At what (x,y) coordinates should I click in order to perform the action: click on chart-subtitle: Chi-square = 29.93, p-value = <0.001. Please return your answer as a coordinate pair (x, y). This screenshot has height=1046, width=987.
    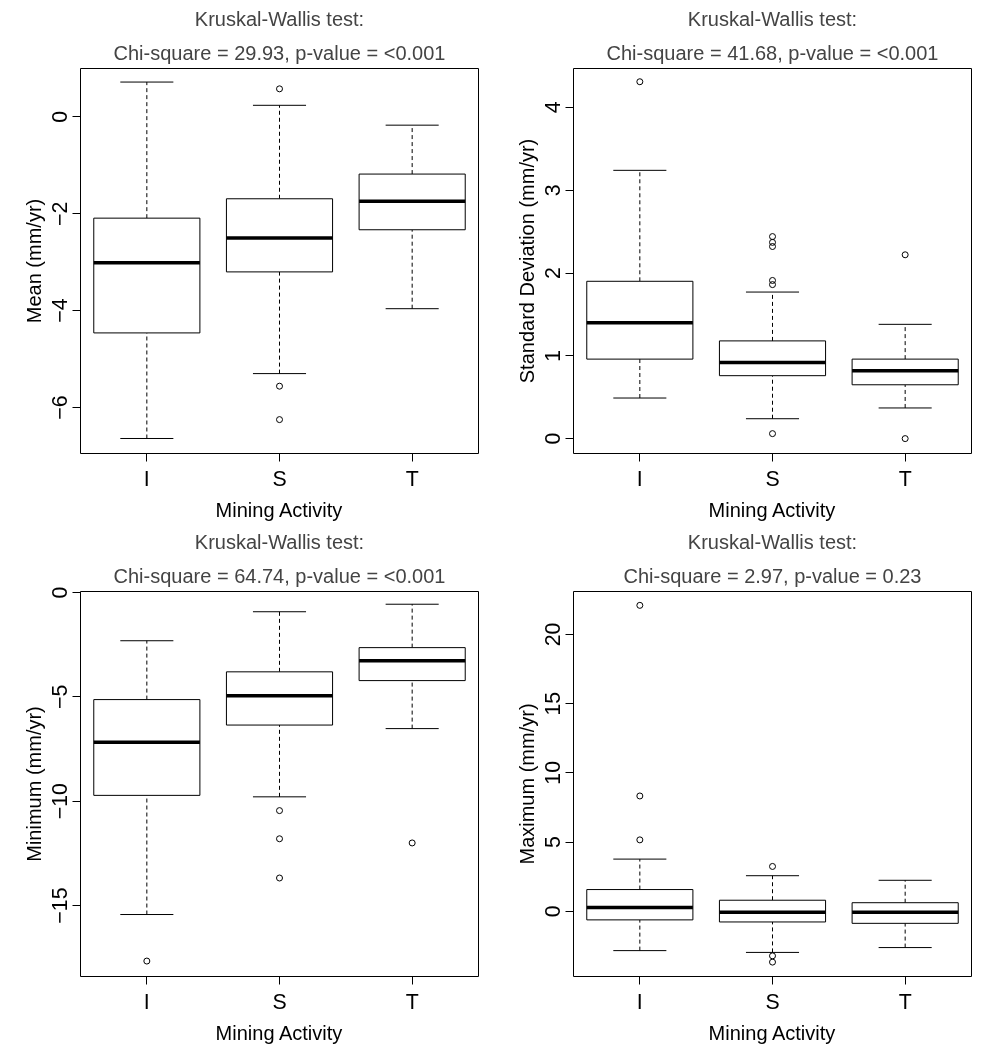
    Looking at the image, I should click on (279, 52).